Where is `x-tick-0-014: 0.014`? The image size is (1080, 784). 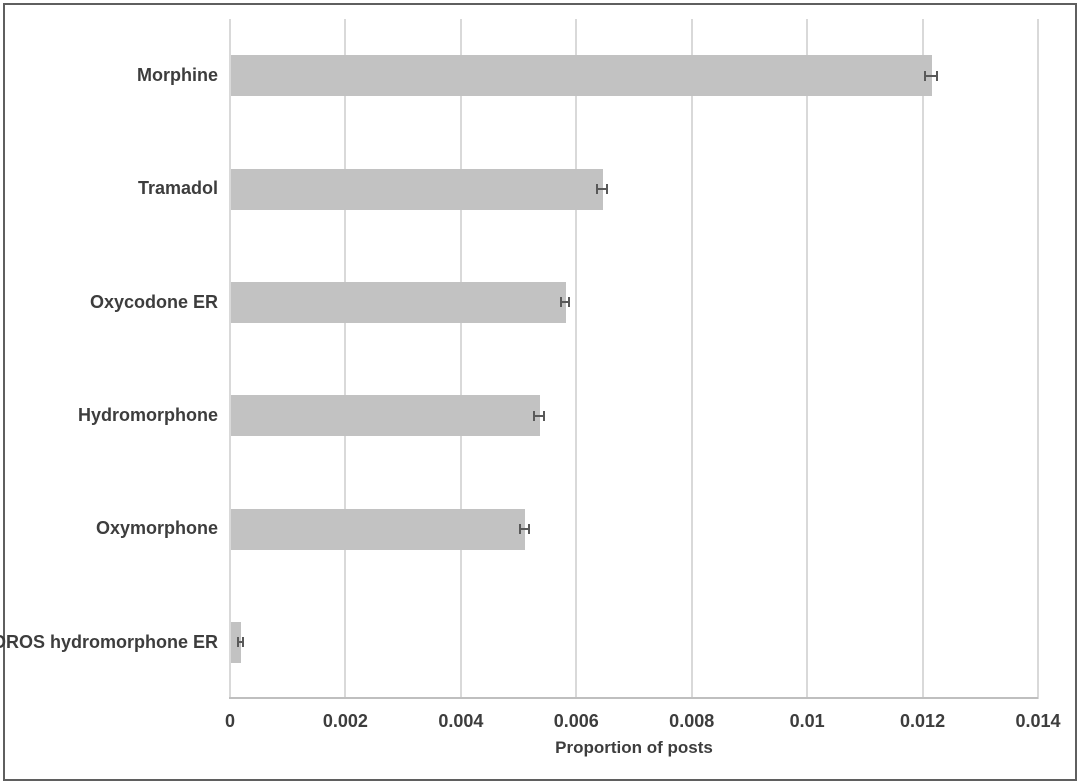 x-tick-0-014: 0.014 is located at coordinates (1038, 721).